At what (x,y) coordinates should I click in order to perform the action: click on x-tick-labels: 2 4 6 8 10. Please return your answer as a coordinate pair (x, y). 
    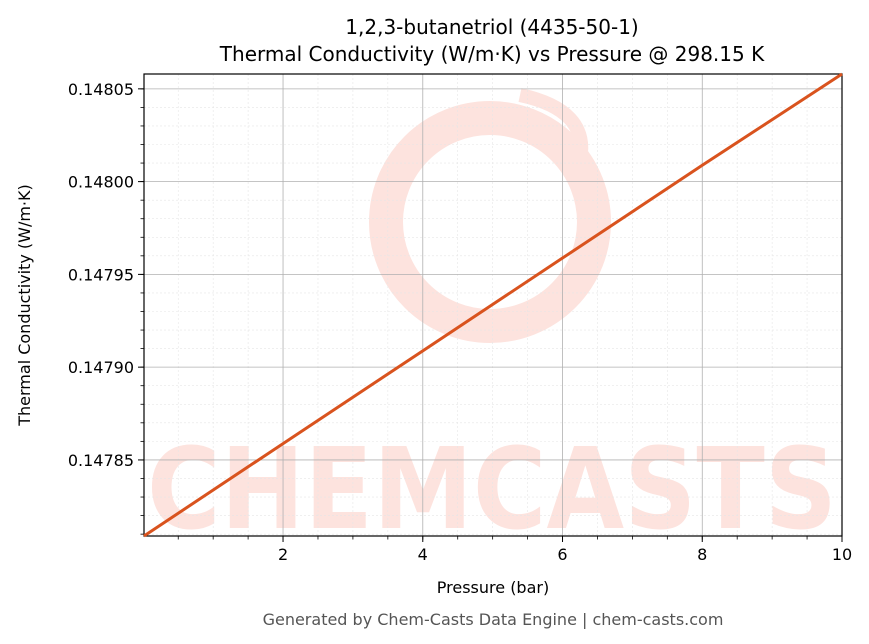
    Looking at the image, I should click on (565, 554).